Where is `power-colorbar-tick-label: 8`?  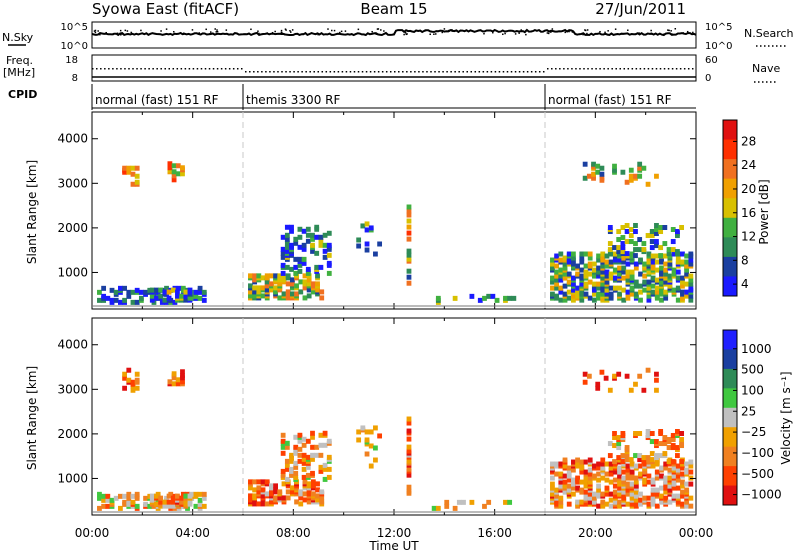 power-colorbar-tick-label: 8 is located at coordinates (745, 260).